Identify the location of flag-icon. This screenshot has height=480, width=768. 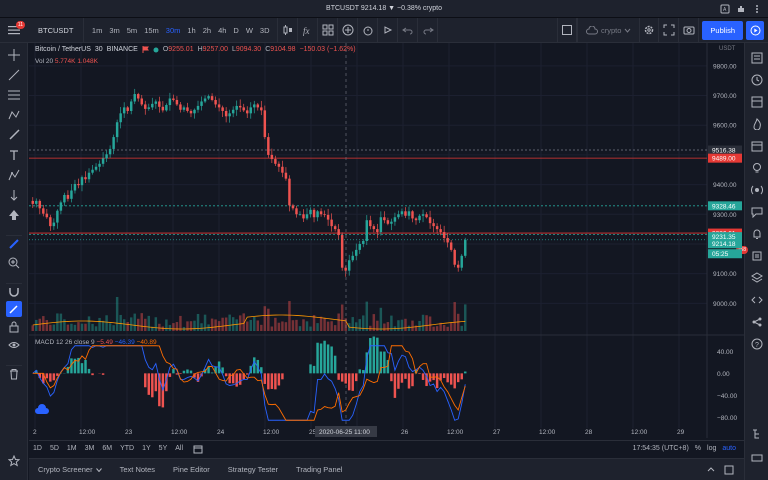
(145, 49).